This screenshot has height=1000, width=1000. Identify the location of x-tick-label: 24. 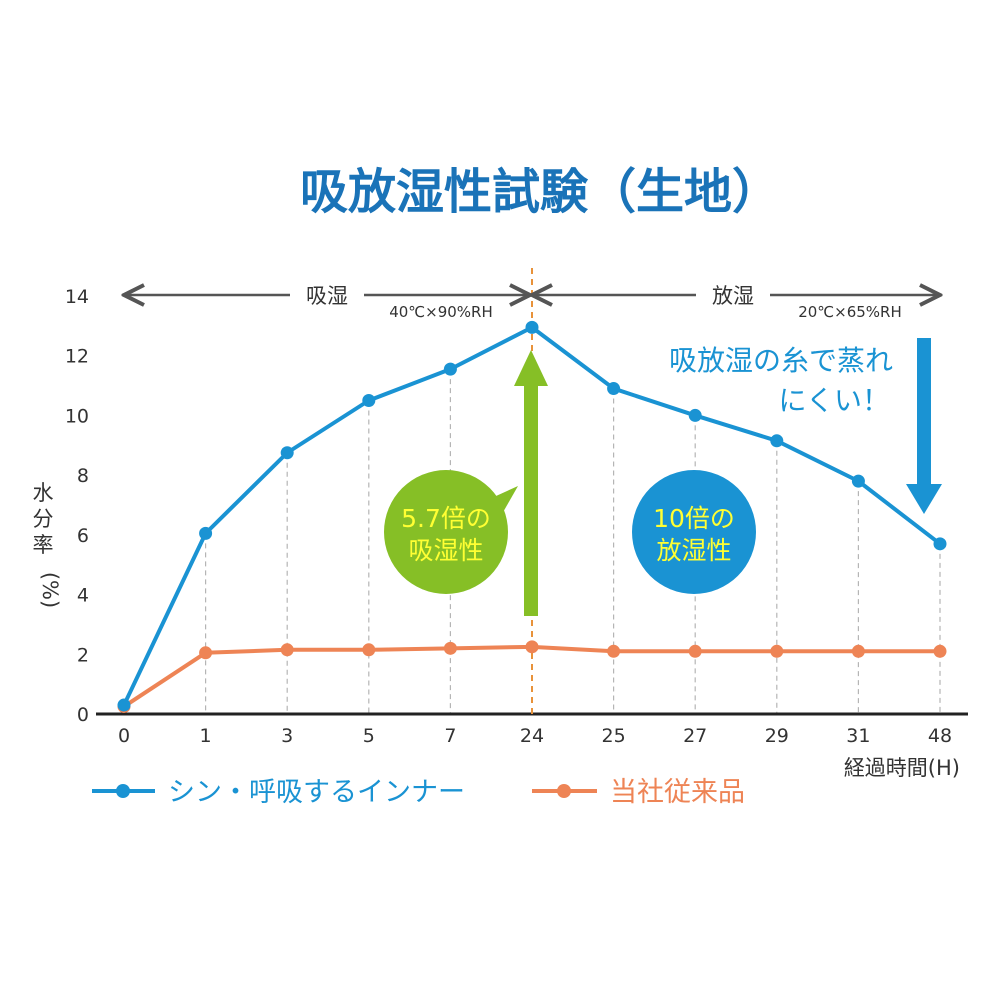
(532, 736).